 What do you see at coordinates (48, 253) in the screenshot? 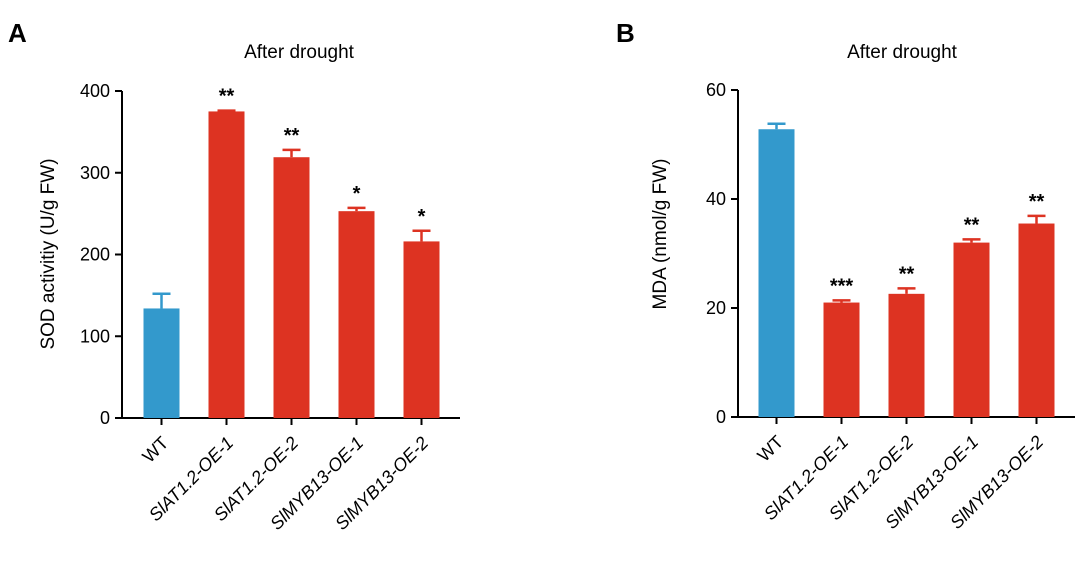
I see `panel-a-y-axis-label: SOD activitiy (U/g FW)` at bounding box center [48, 253].